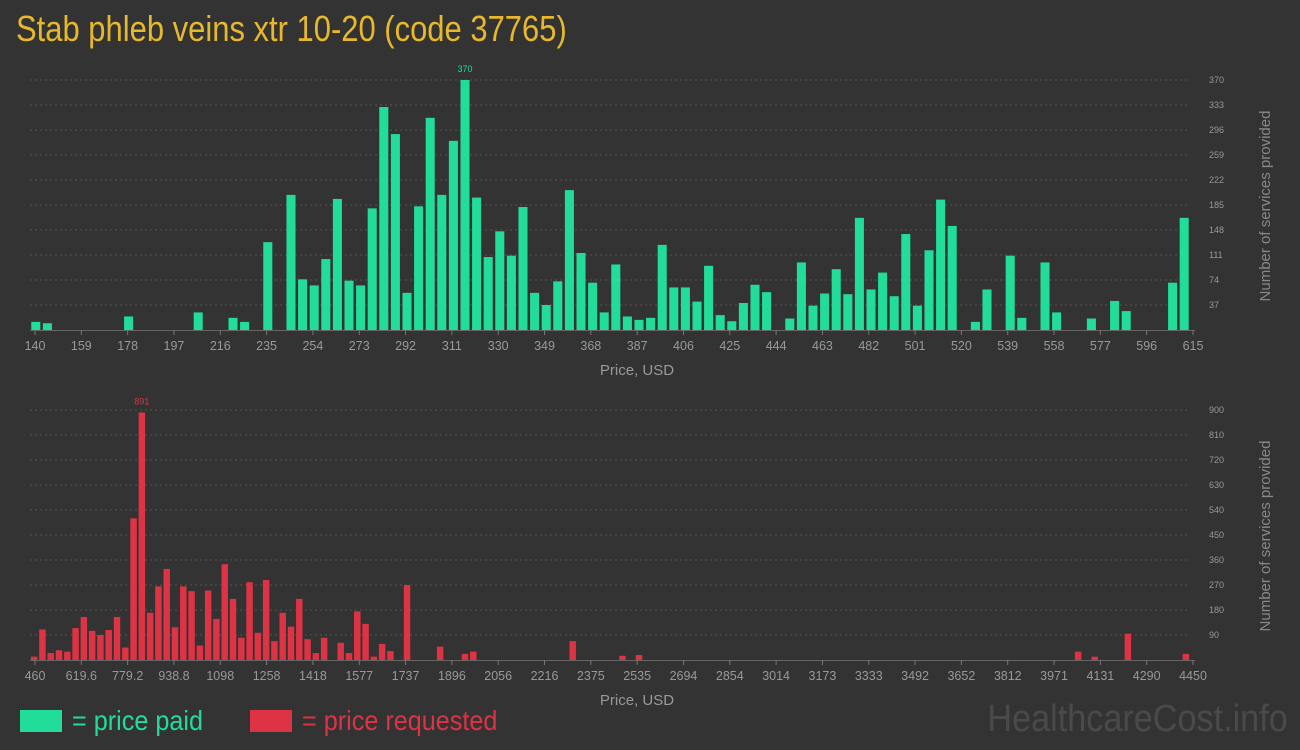 The height and width of the screenshot is (750, 1300). I want to click on peak-data-label: 891, so click(141, 402).